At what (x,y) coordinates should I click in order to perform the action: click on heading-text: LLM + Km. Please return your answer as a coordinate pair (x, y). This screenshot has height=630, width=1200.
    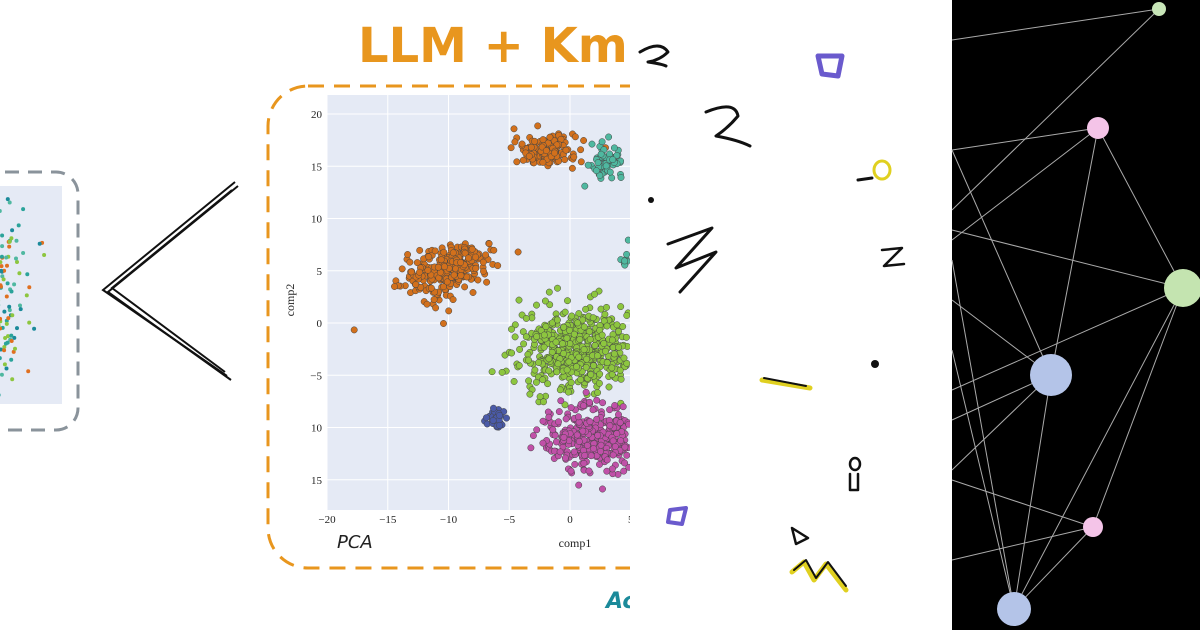
    Looking at the image, I should click on (493, 46).